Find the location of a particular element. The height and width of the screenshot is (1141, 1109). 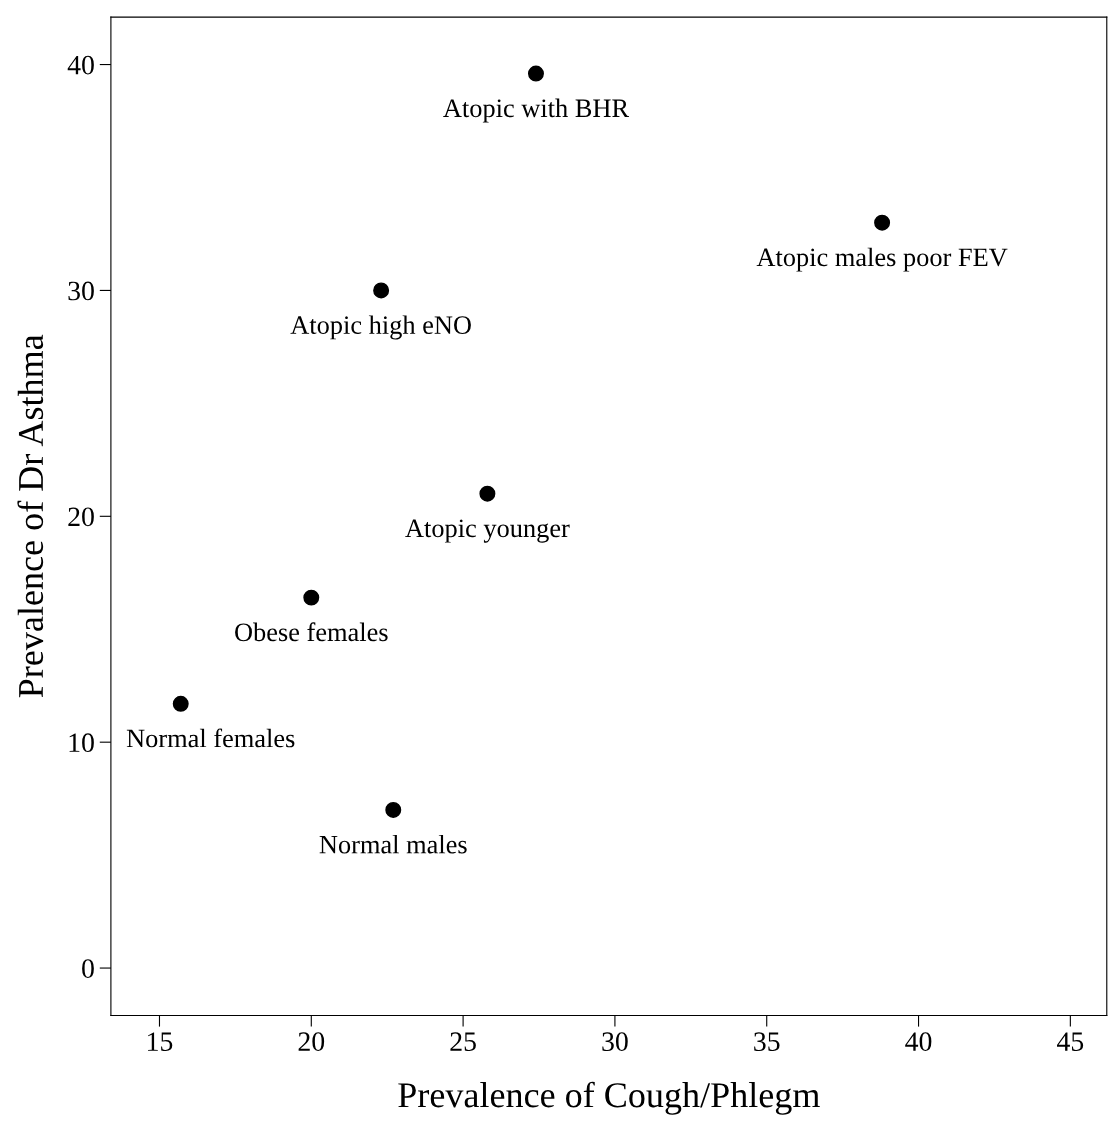

y-tick-label: 40 is located at coordinates (80, 65).